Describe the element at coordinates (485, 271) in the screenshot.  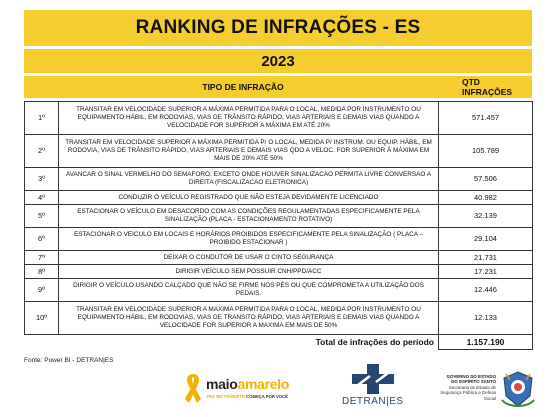
I see `qtd-cell: 17.231` at that location.